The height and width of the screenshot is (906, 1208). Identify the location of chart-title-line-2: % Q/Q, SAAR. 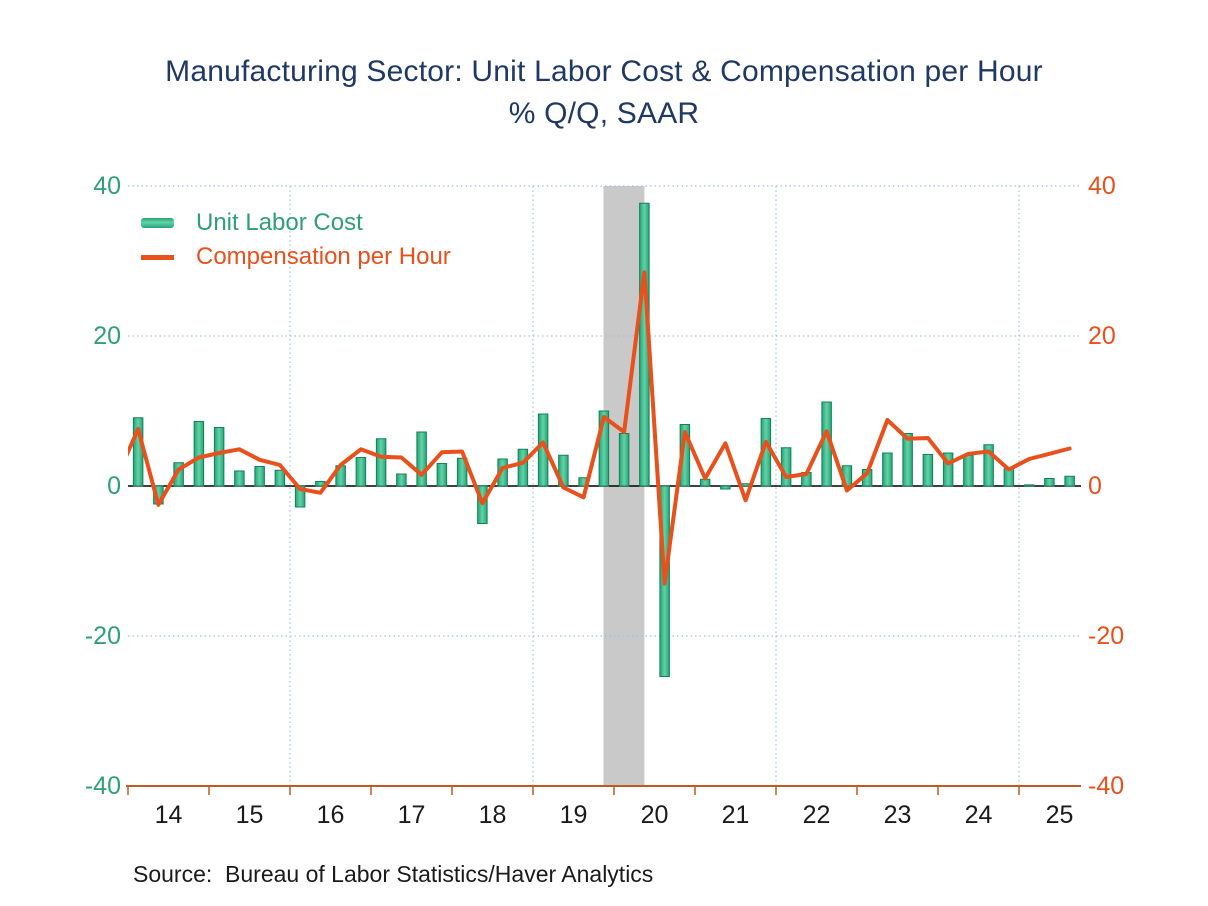
(604, 113).